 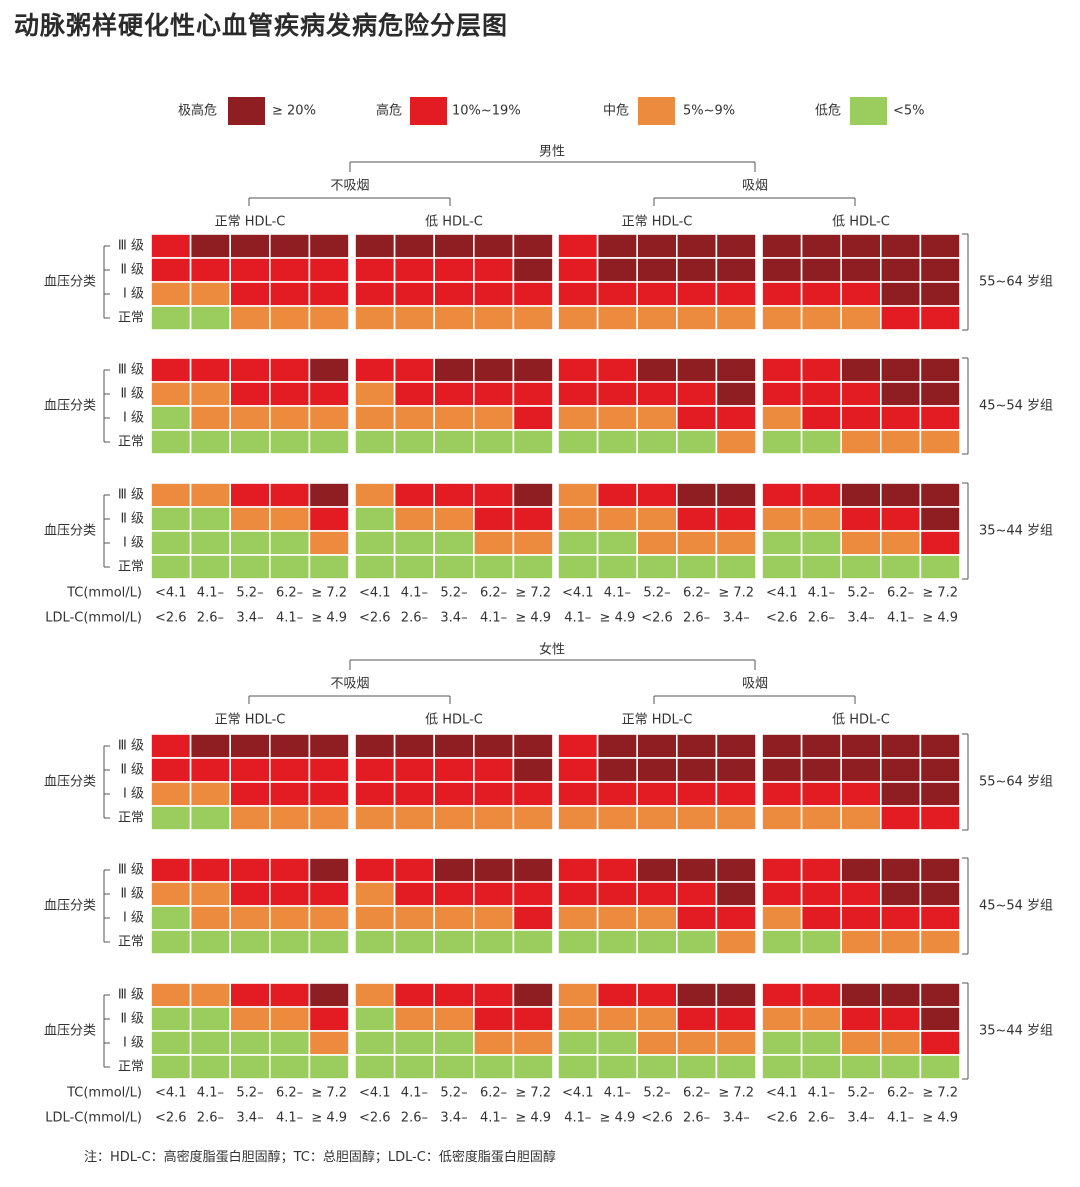 I want to click on hdl-label: 低 HDL-C, so click(x=861, y=222).